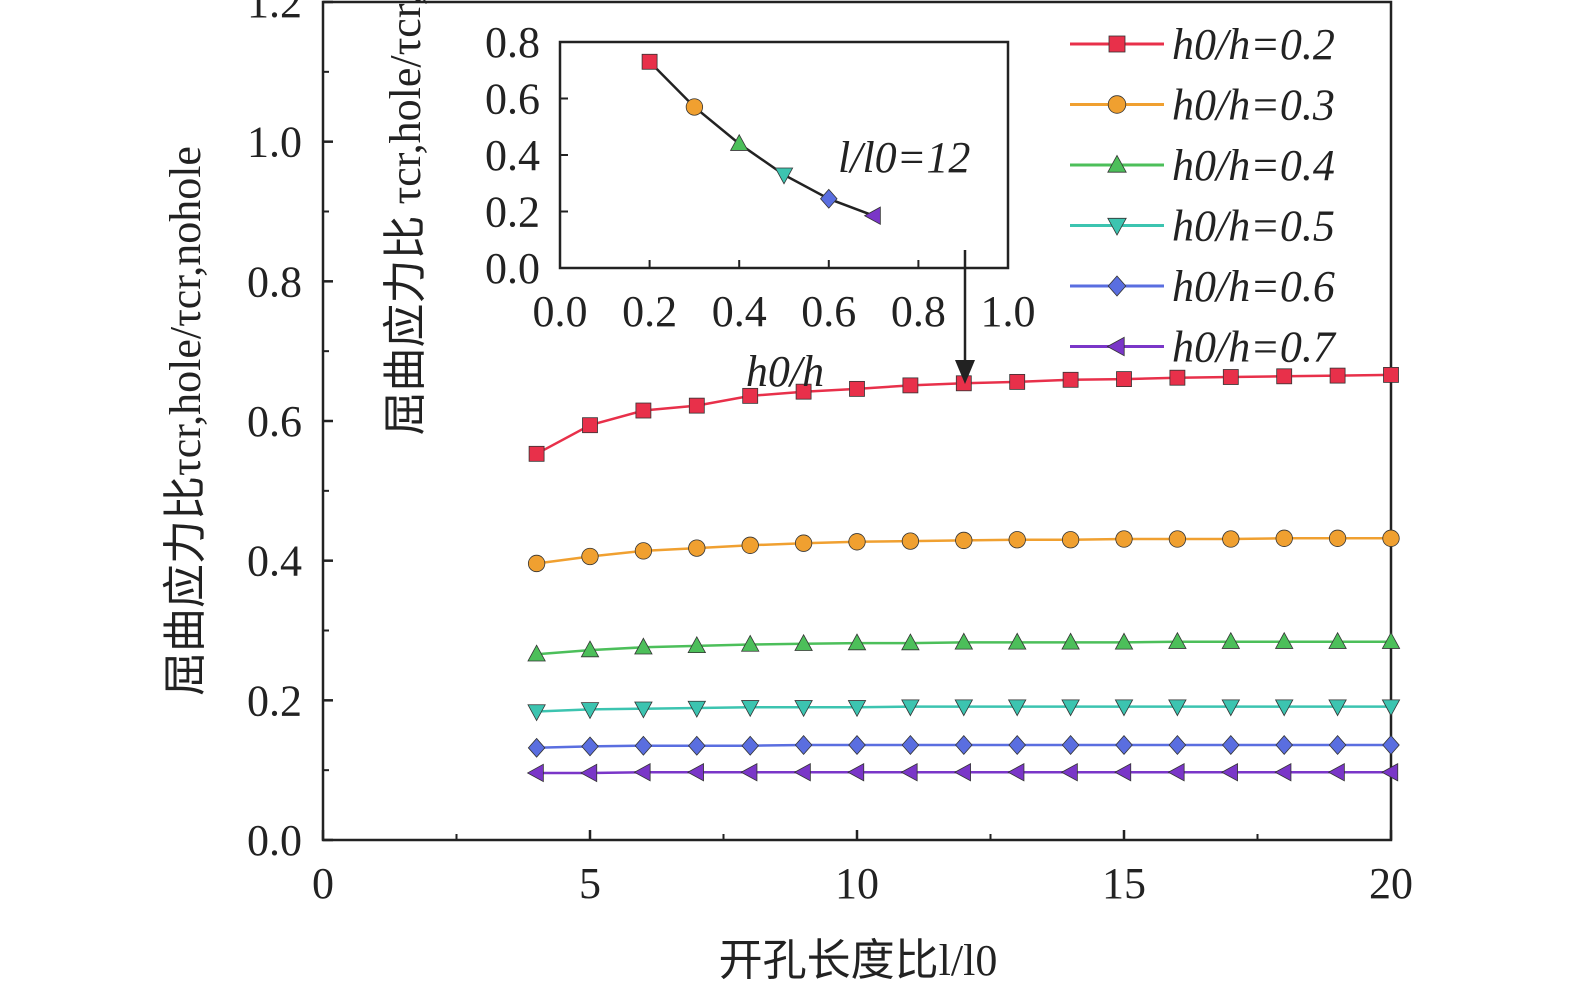 The image size is (1575, 1003). What do you see at coordinates (1202, 44) in the screenshot?
I see `legend-entry: h0/h=0.2` at bounding box center [1202, 44].